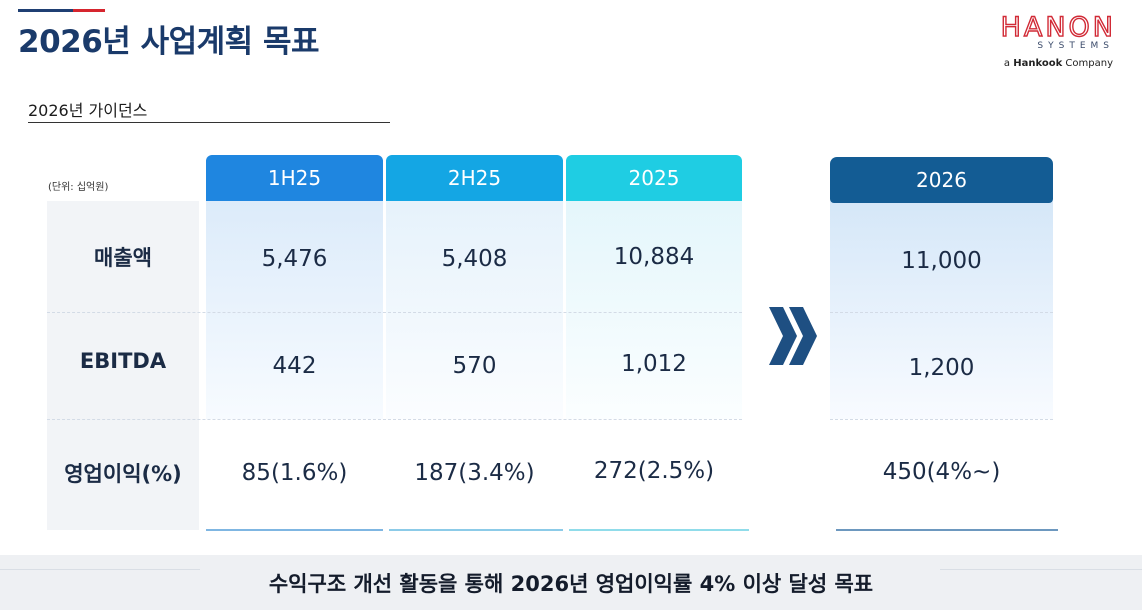 The width and height of the screenshot is (1142, 610). What do you see at coordinates (123, 474) in the screenshot?
I see `row-label-operating-profit: 영업이익(%)` at bounding box center [123, 474].